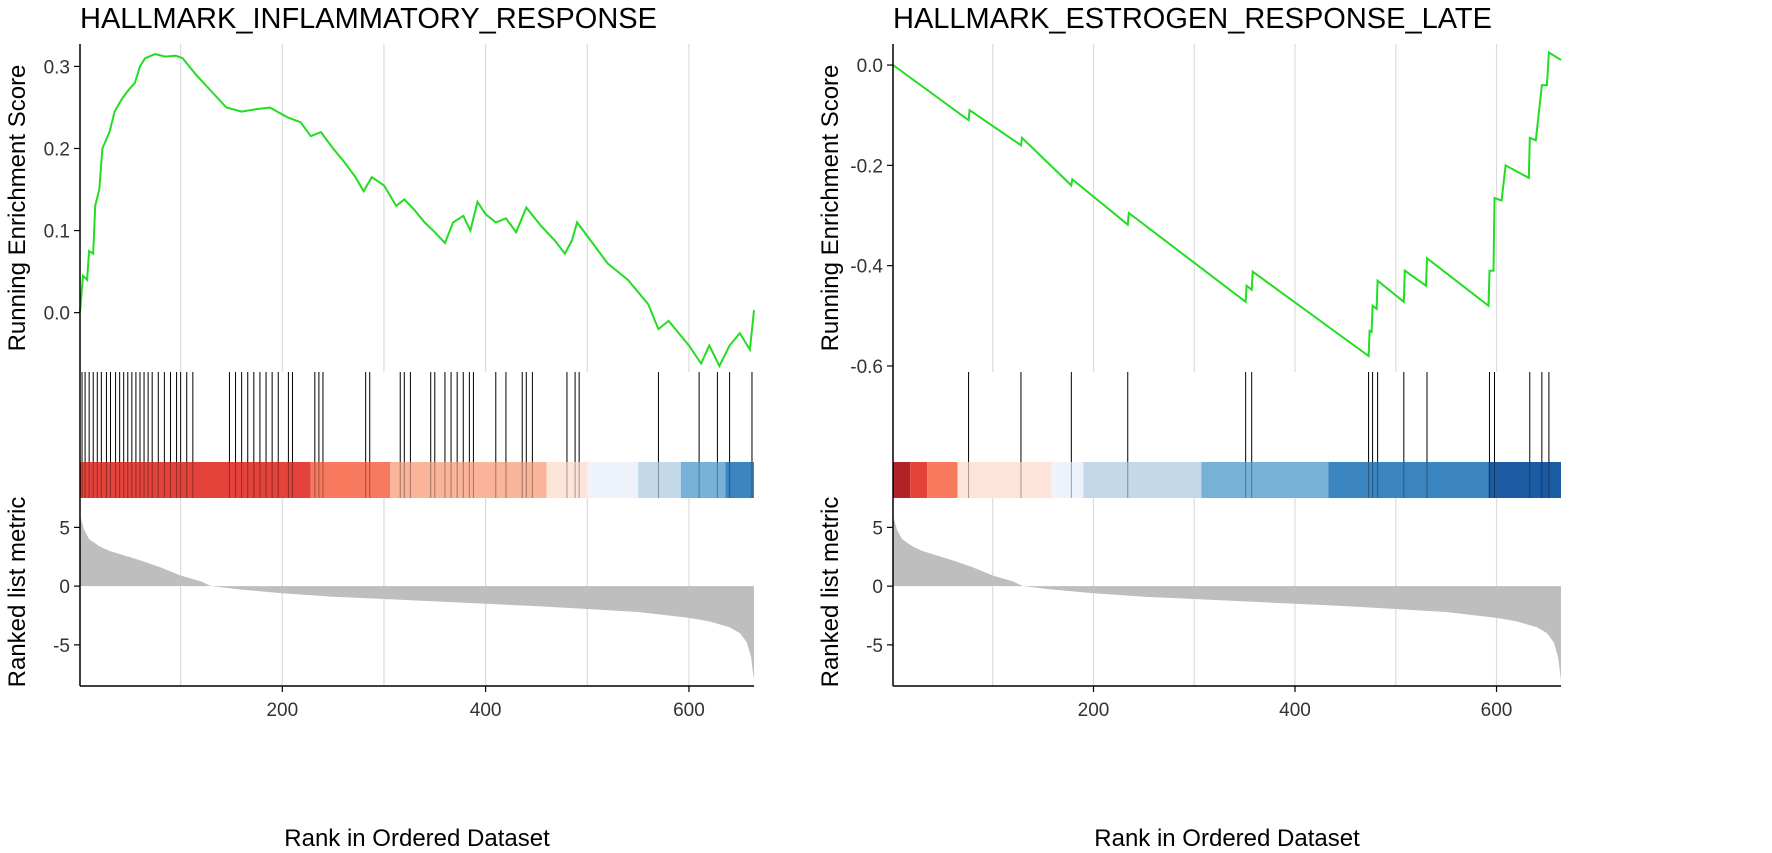  Describe the element at coordinates (57, 67) in the screenshot. I see `es-tick-label: 0.3` at that location.